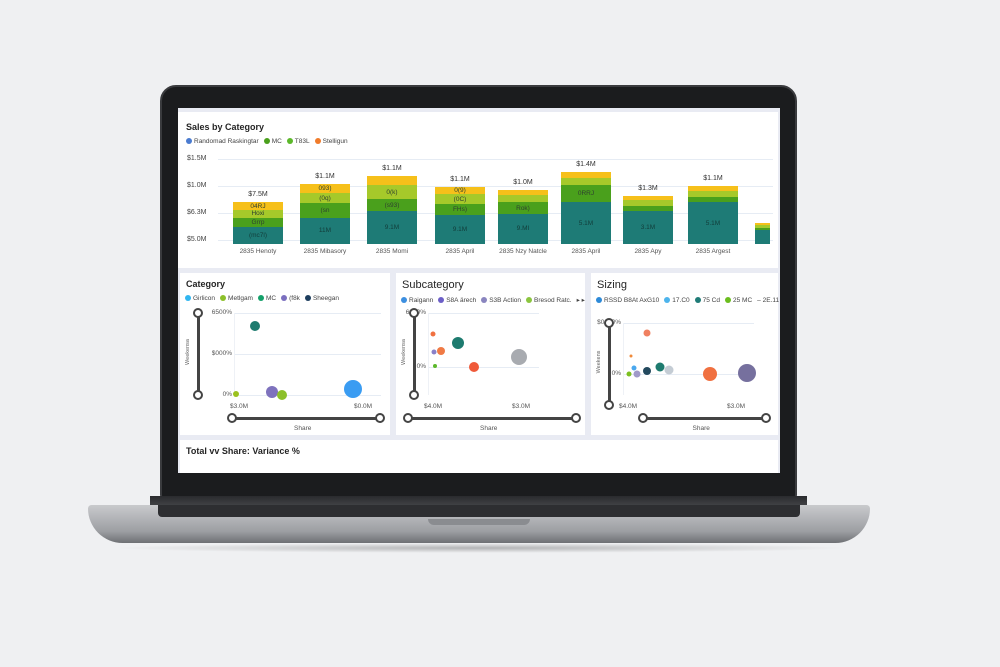 The image size is (1000, 667). What do you see at coordinates (523, 251) in the screenshot?
I see `x-category-label: 2835 Nzy Natcle` at bounding box center [523, 251].